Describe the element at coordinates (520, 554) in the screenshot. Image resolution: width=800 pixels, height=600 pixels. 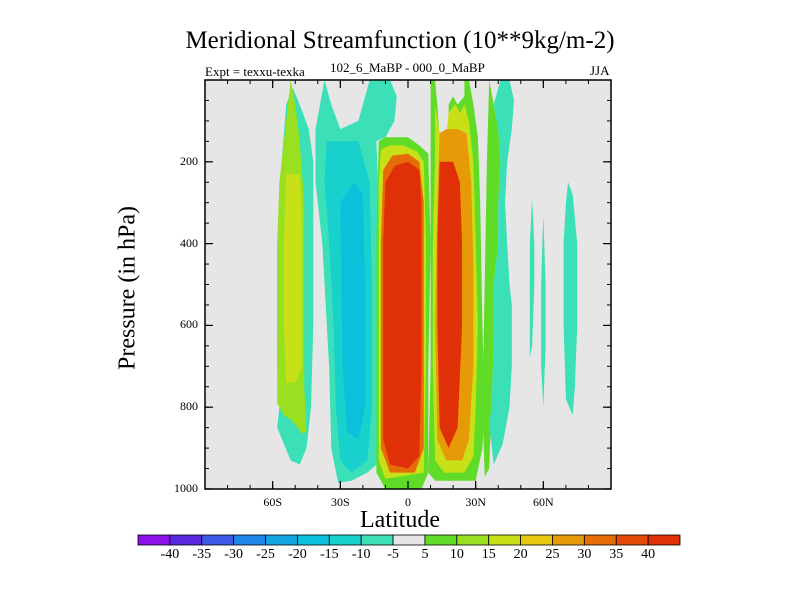
I see `colorbar-label: 20` at that location.